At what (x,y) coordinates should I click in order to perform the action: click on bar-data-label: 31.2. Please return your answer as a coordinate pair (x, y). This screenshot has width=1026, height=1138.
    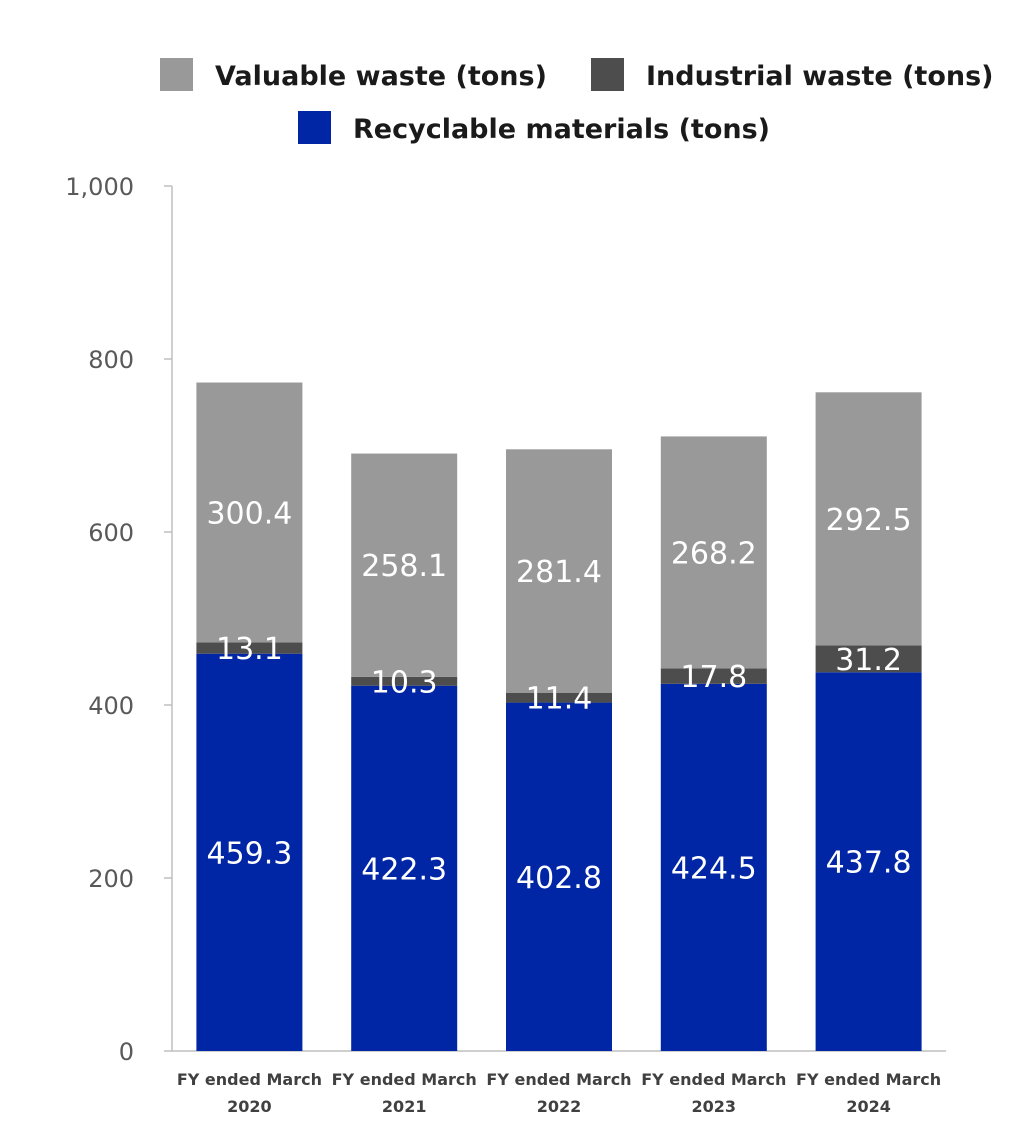
    Looking at the image, I should click on (868, 660).